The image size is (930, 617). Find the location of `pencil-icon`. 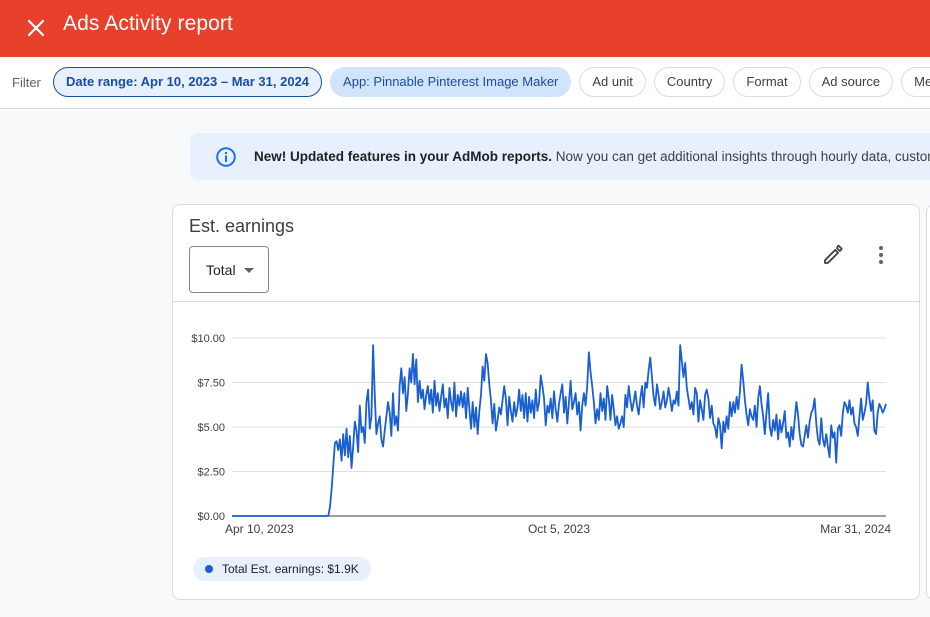

pencil-icon is located at coordinates (833, 254).